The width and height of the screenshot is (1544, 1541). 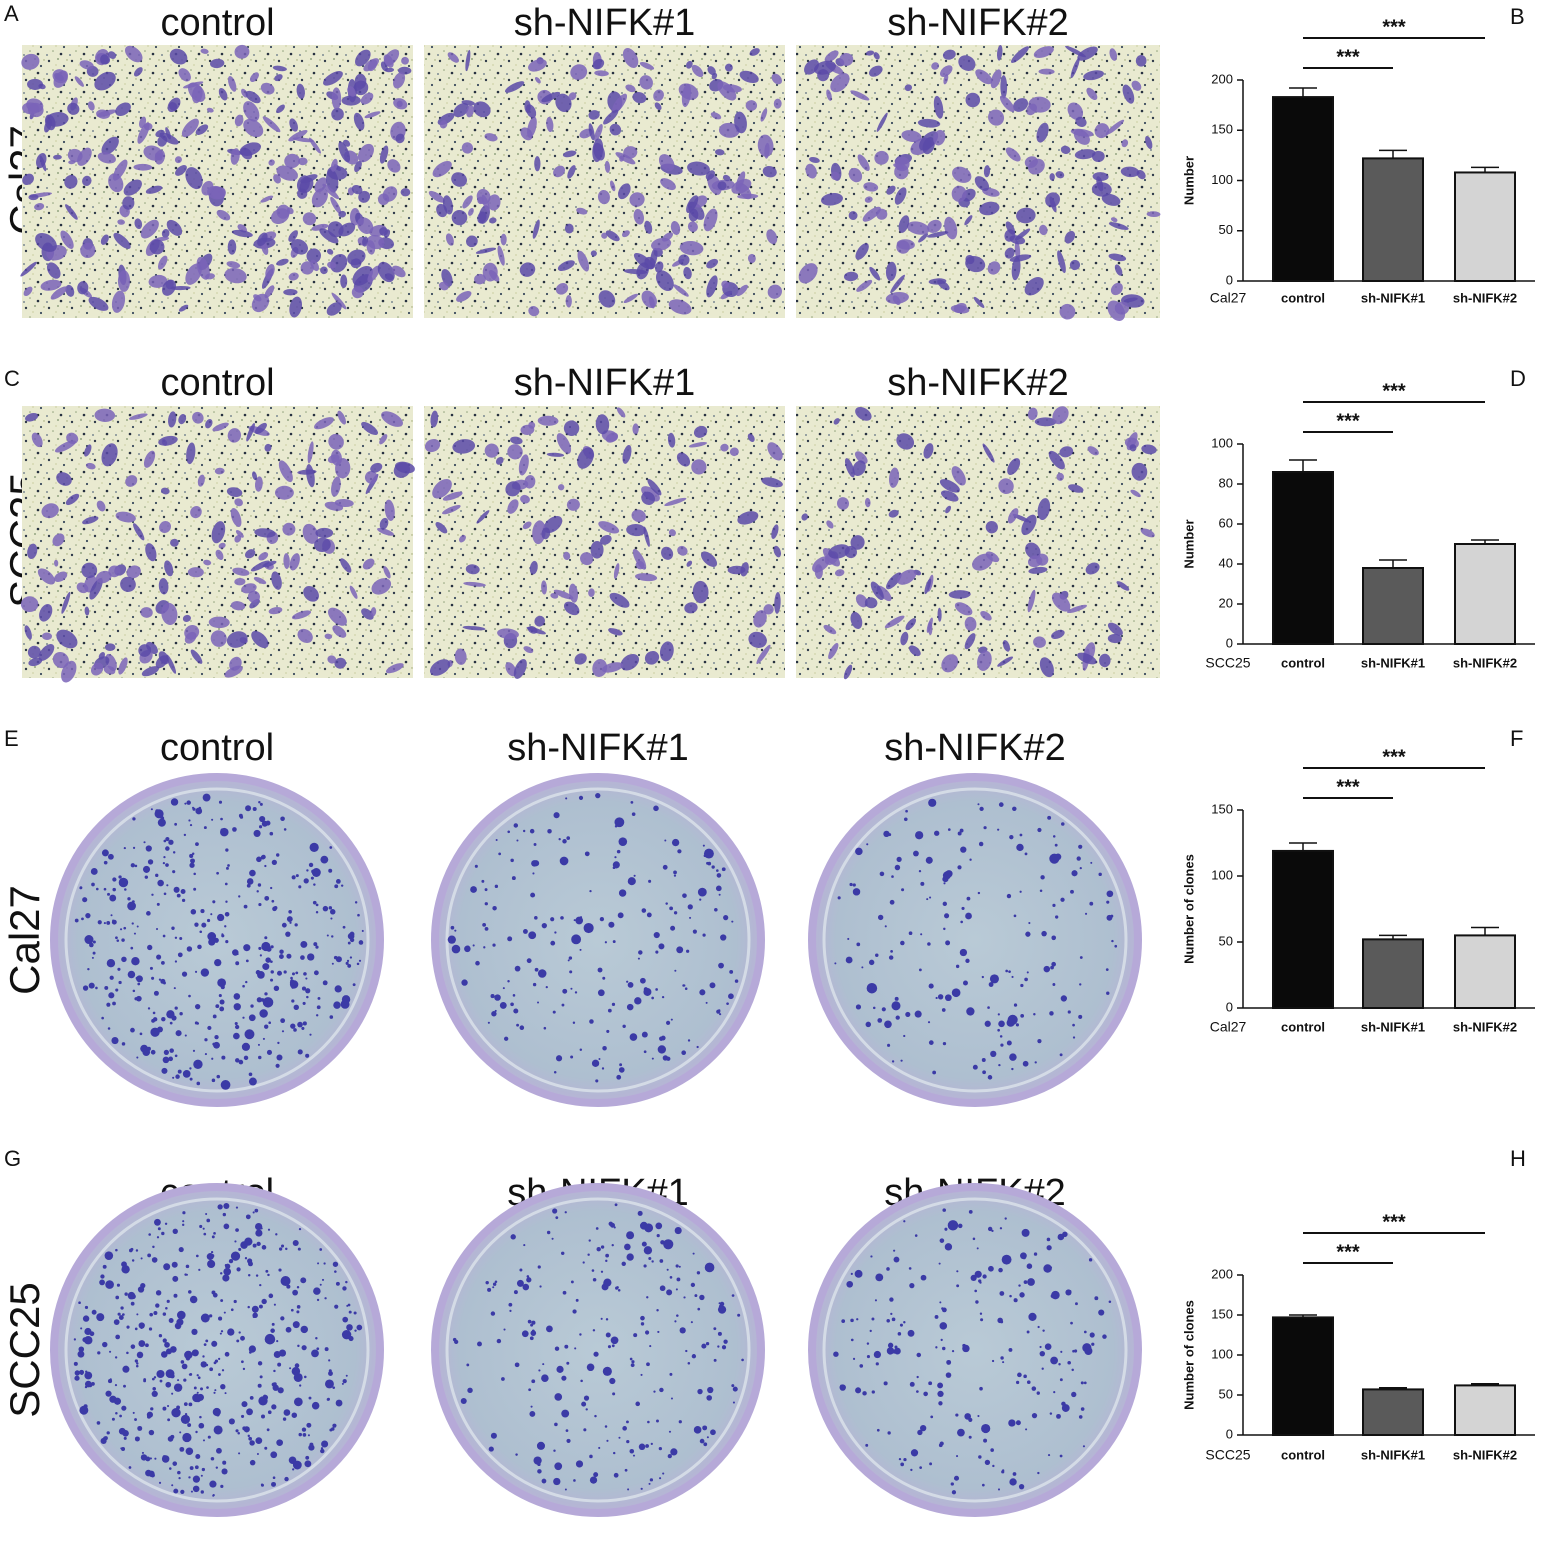 What do you see at coordinates (1348, 787) in the screenshot?
I see `significance: ***` at bounding box center [1348, 787].